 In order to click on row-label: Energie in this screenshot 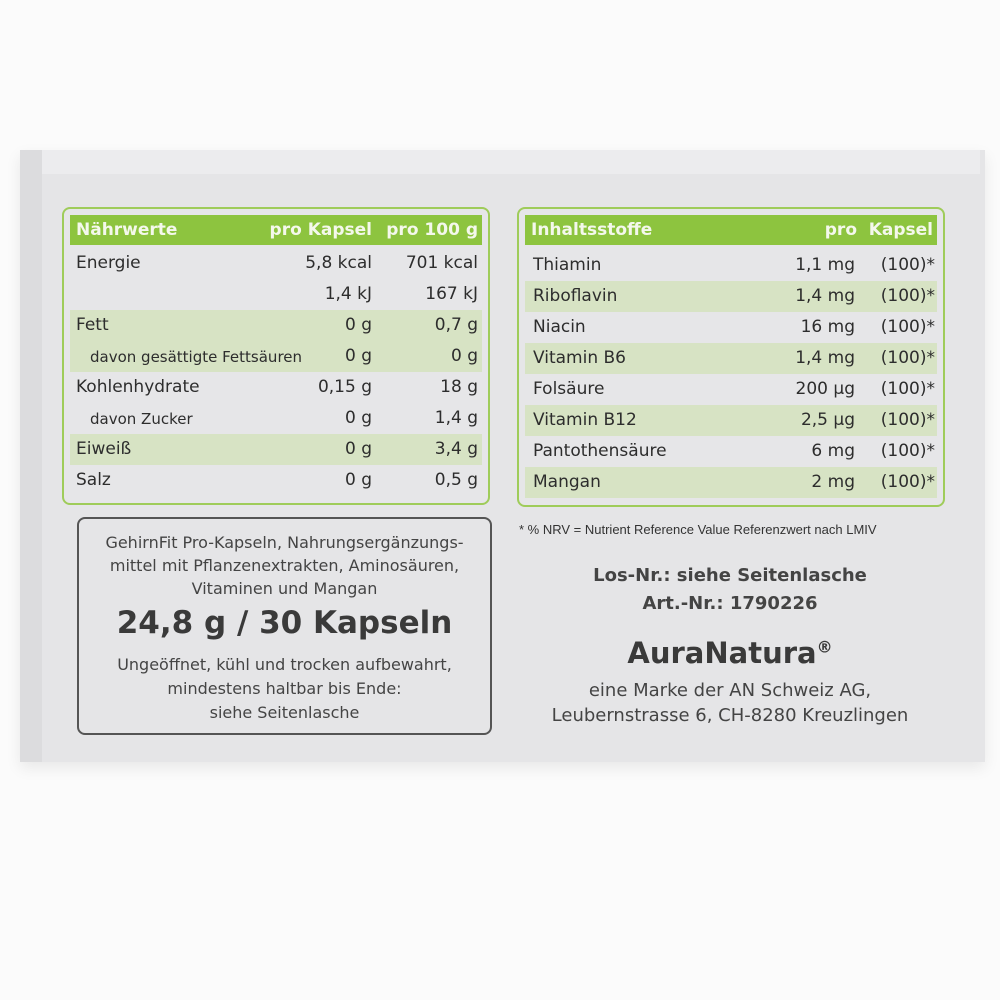, I will do `click(108, 263)`.